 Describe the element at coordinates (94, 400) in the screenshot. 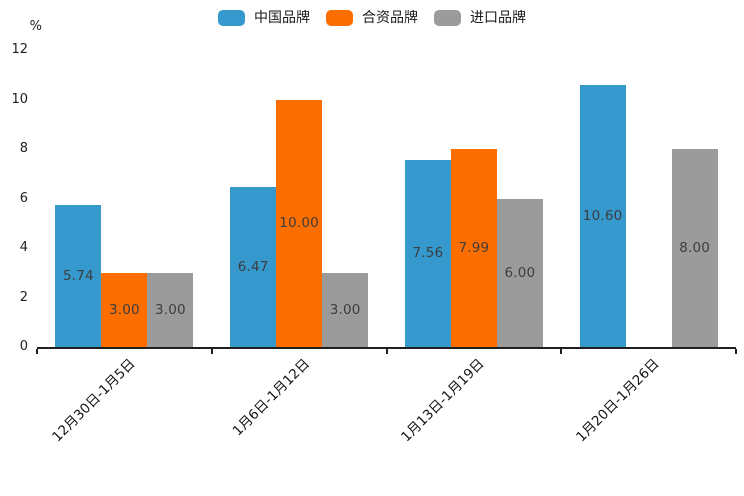

I see `x-tick-label: 12月30日-1月5日` at that location.